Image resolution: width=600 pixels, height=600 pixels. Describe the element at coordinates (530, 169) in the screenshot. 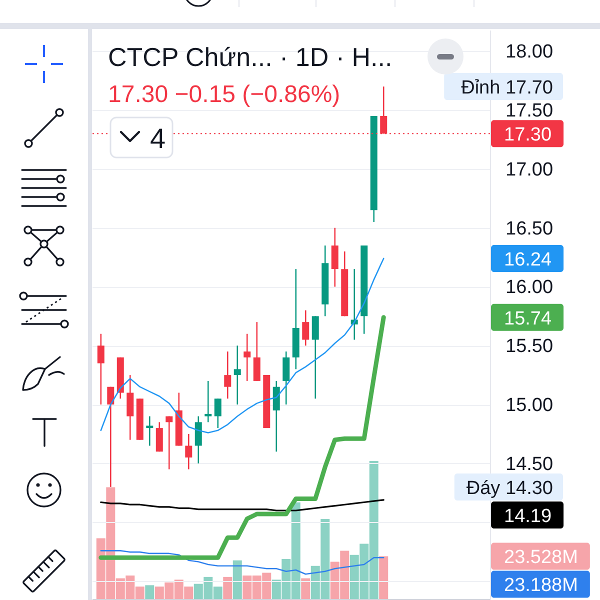

I see `y-tick-label: 17.00` at that location.